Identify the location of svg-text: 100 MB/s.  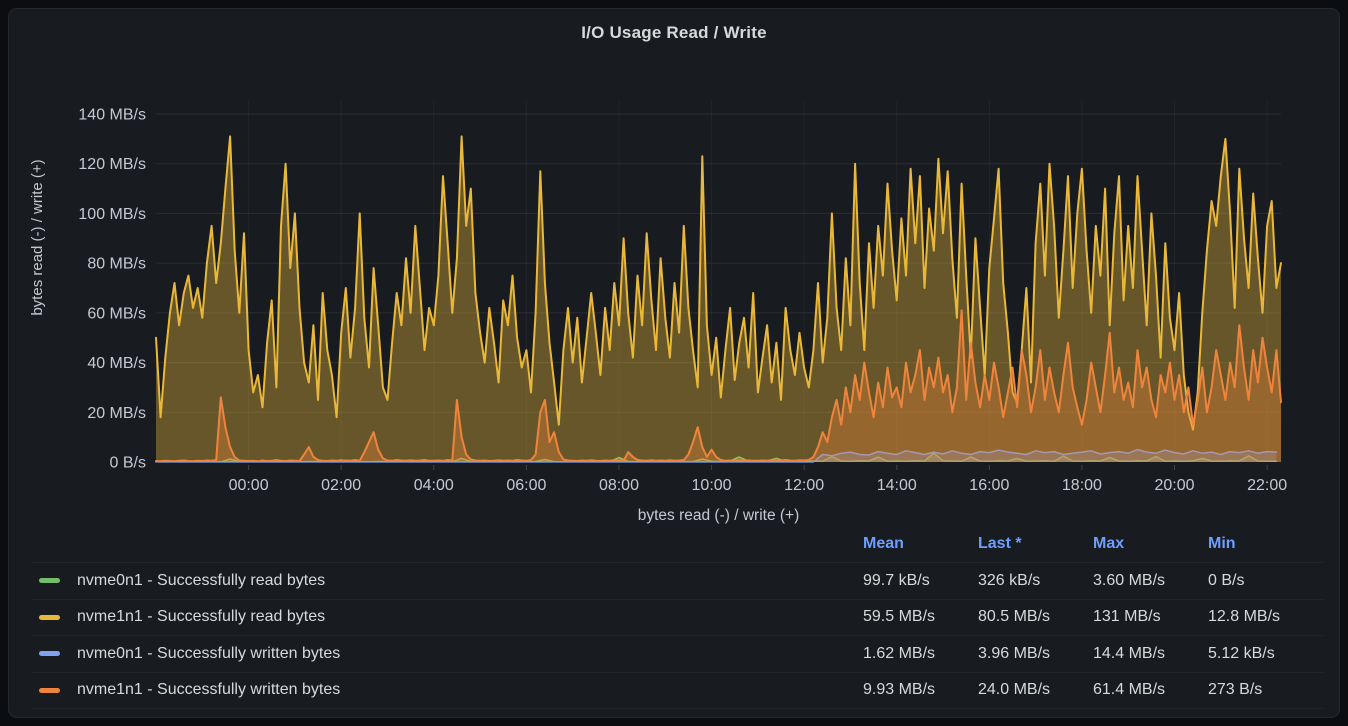
(112, 214).